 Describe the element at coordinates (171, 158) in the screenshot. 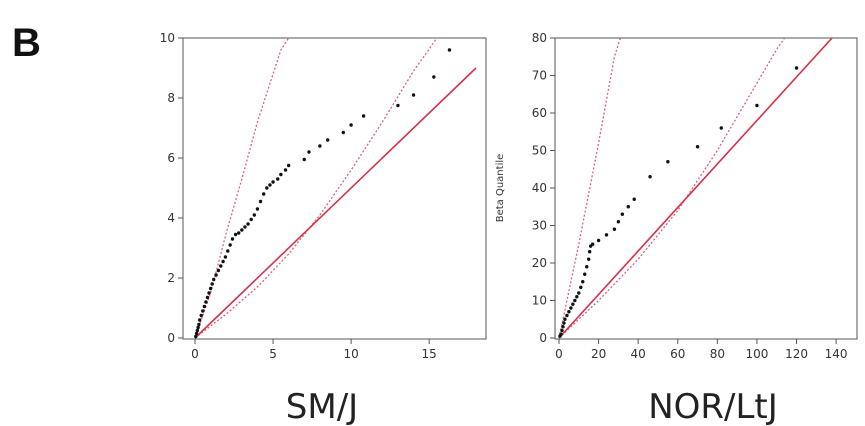

I see `y-tick-label: 6` at that location.